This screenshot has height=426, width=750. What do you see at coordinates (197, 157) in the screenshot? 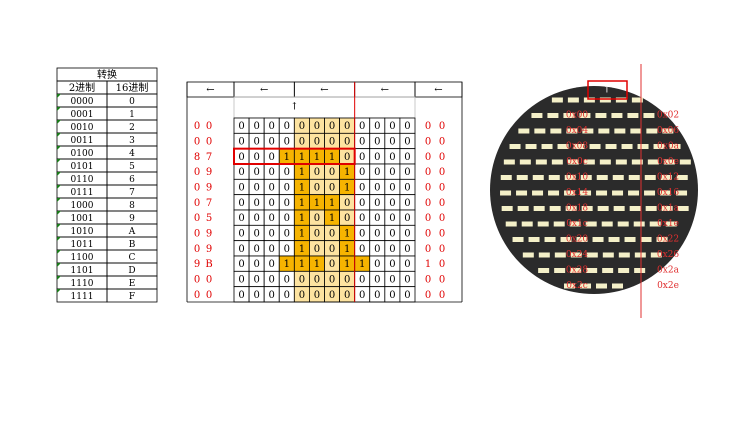
I see `hex-left: 8` at bounding box center [197, 157].